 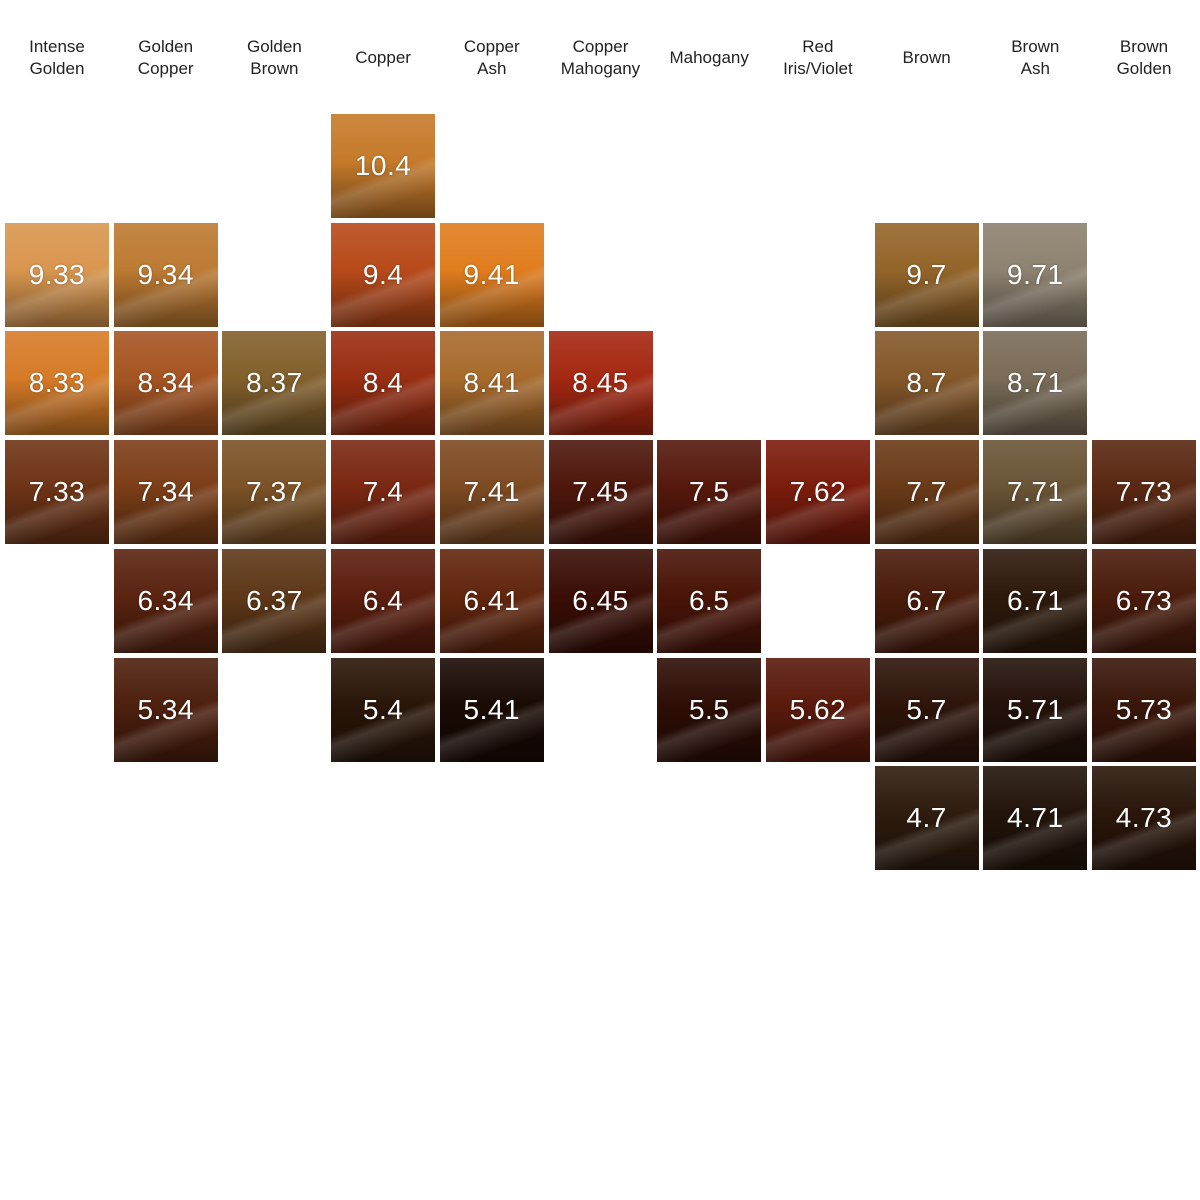 I want to click on color-swatch: 5.73, so click(x=1144, y=709).